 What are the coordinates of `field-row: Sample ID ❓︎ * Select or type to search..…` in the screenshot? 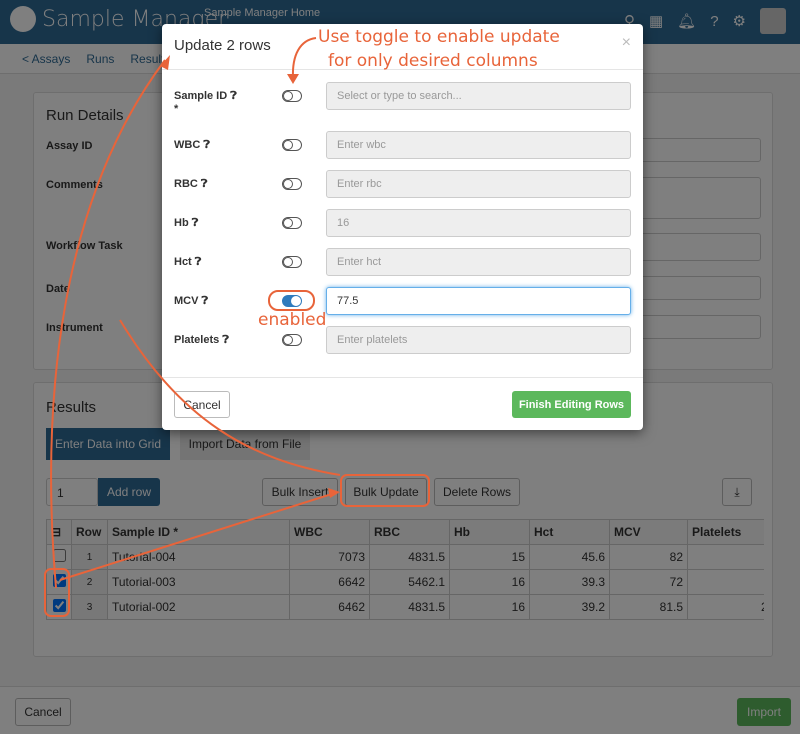 It's located at (402, 98).